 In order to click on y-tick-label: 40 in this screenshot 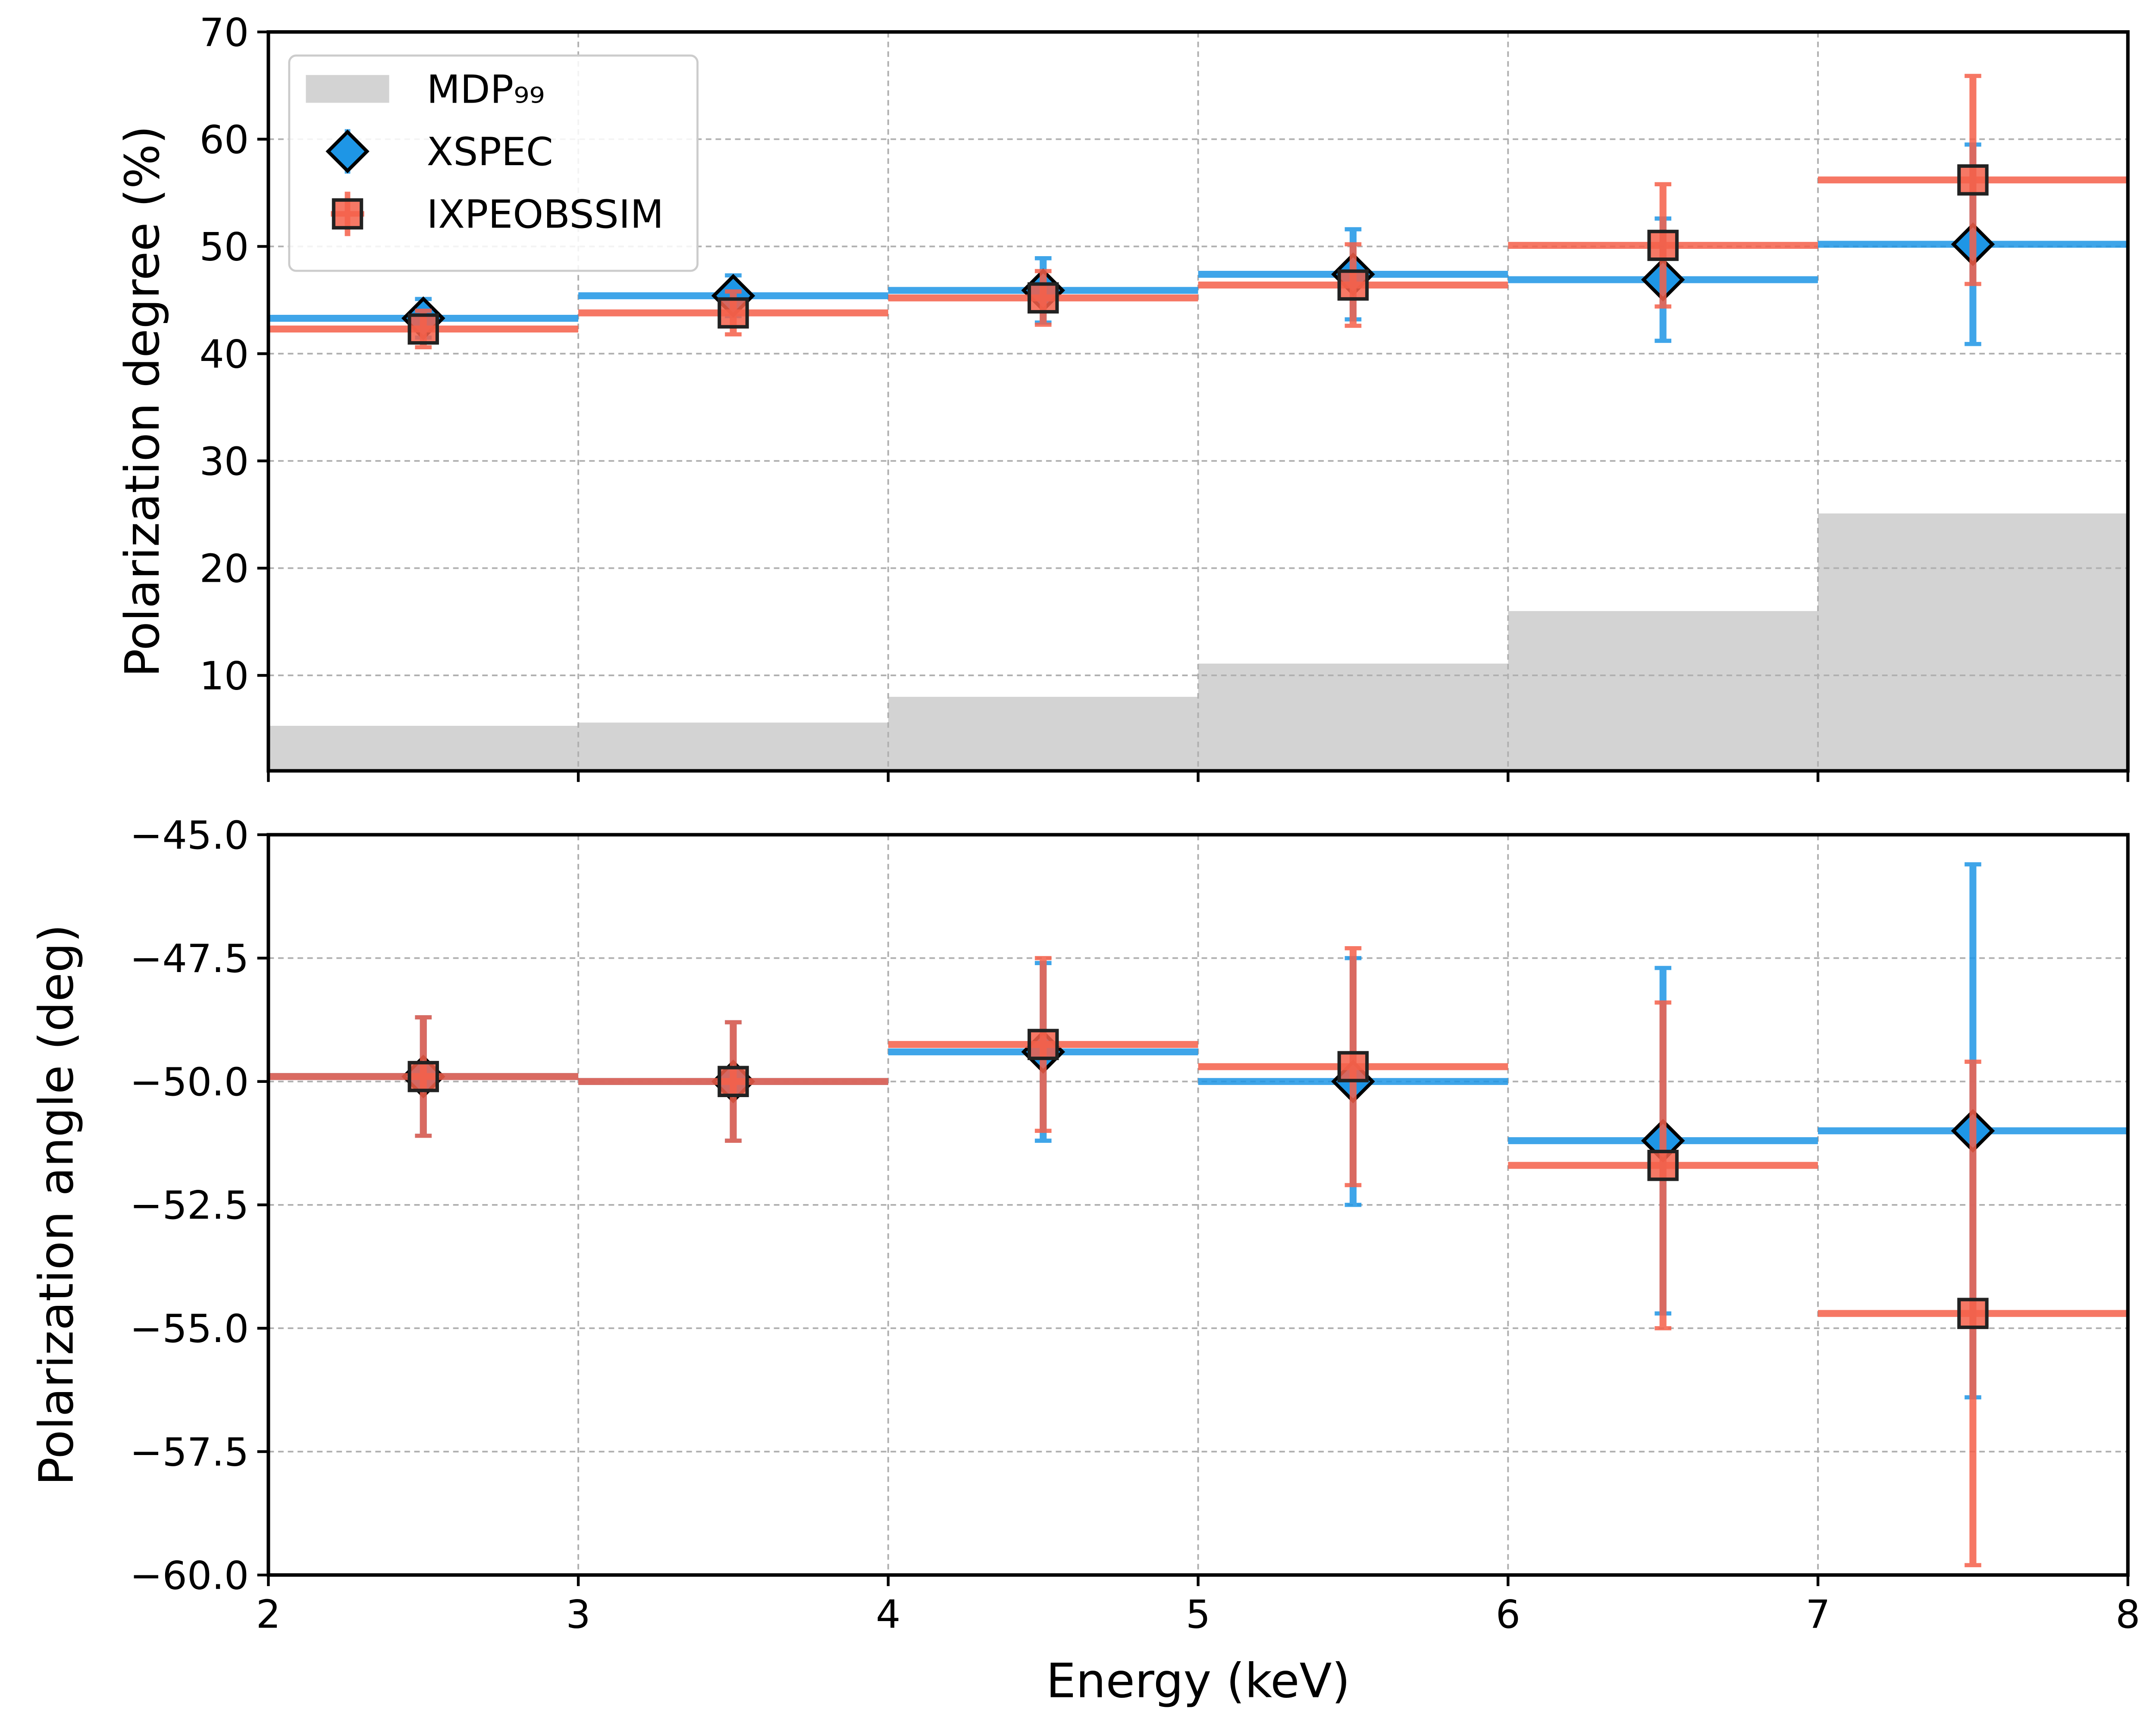, I will do `click(224, 354)`.